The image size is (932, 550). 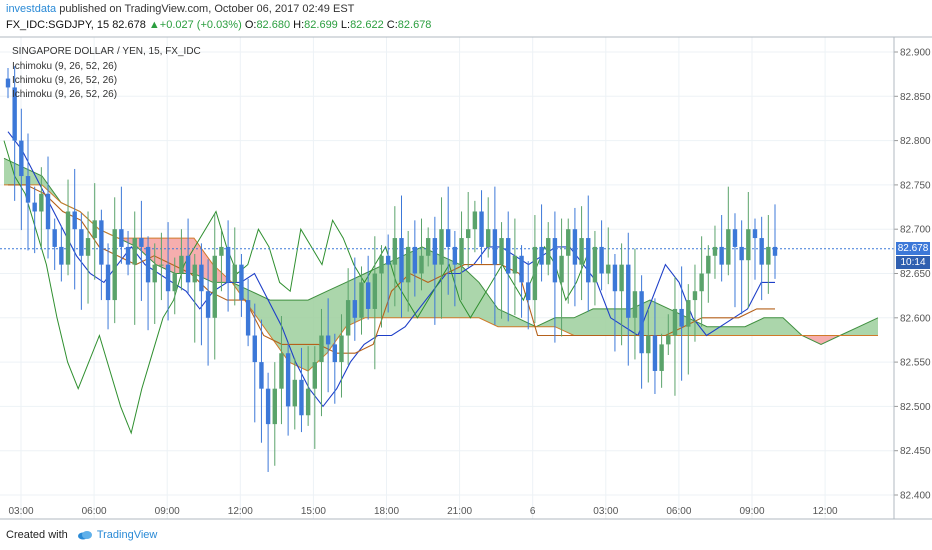 What do you see at coordinates (65, 80) in the screenshot?
I see `legend-indicator-2: Ichimoku (9, 26, 52, 26)` at bounding box center [65, 80].